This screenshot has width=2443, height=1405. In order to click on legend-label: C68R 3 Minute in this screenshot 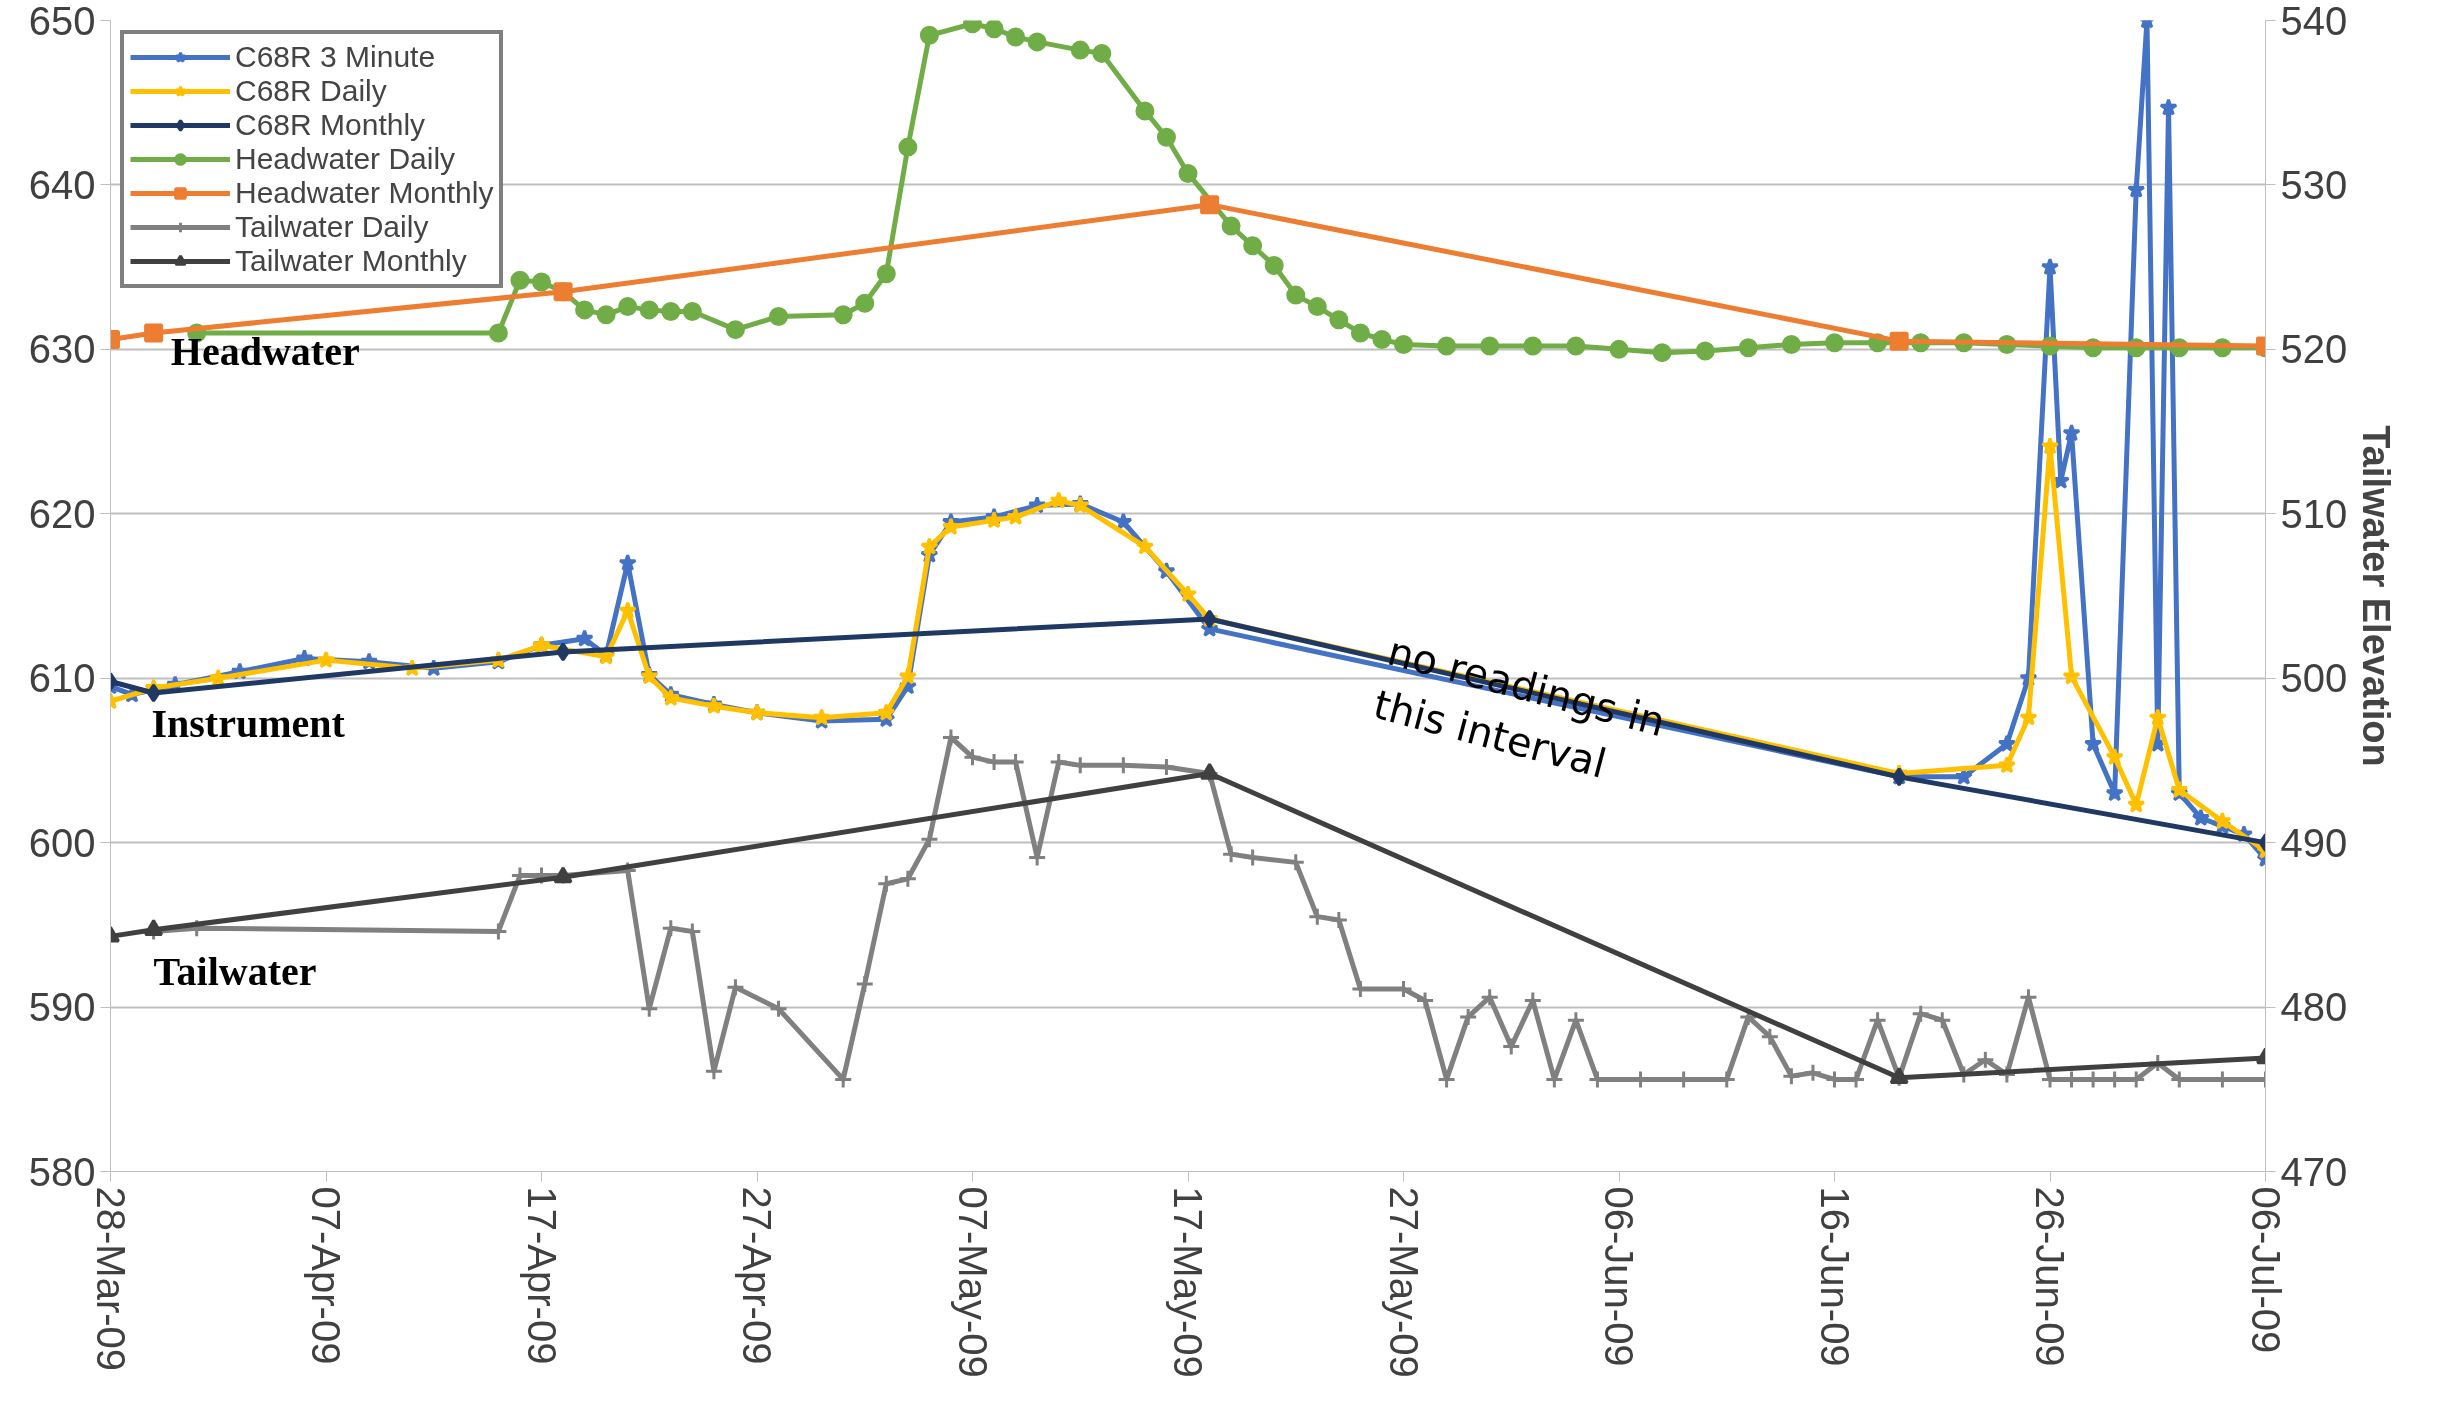, I will do `click(335, 57)`.